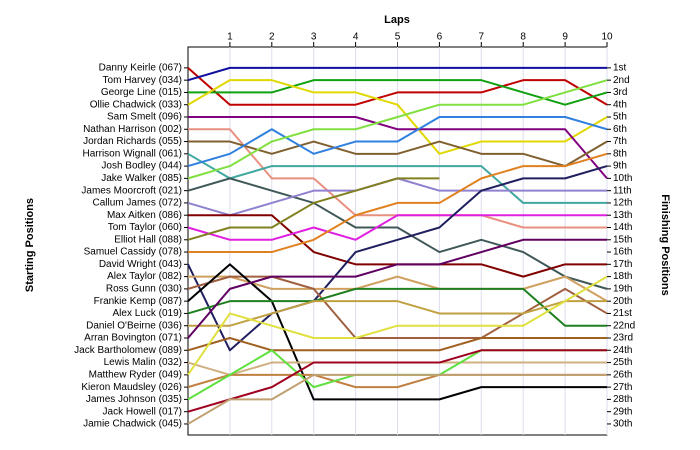  I want to click on x-tick-label: 8, so click(523, 37).